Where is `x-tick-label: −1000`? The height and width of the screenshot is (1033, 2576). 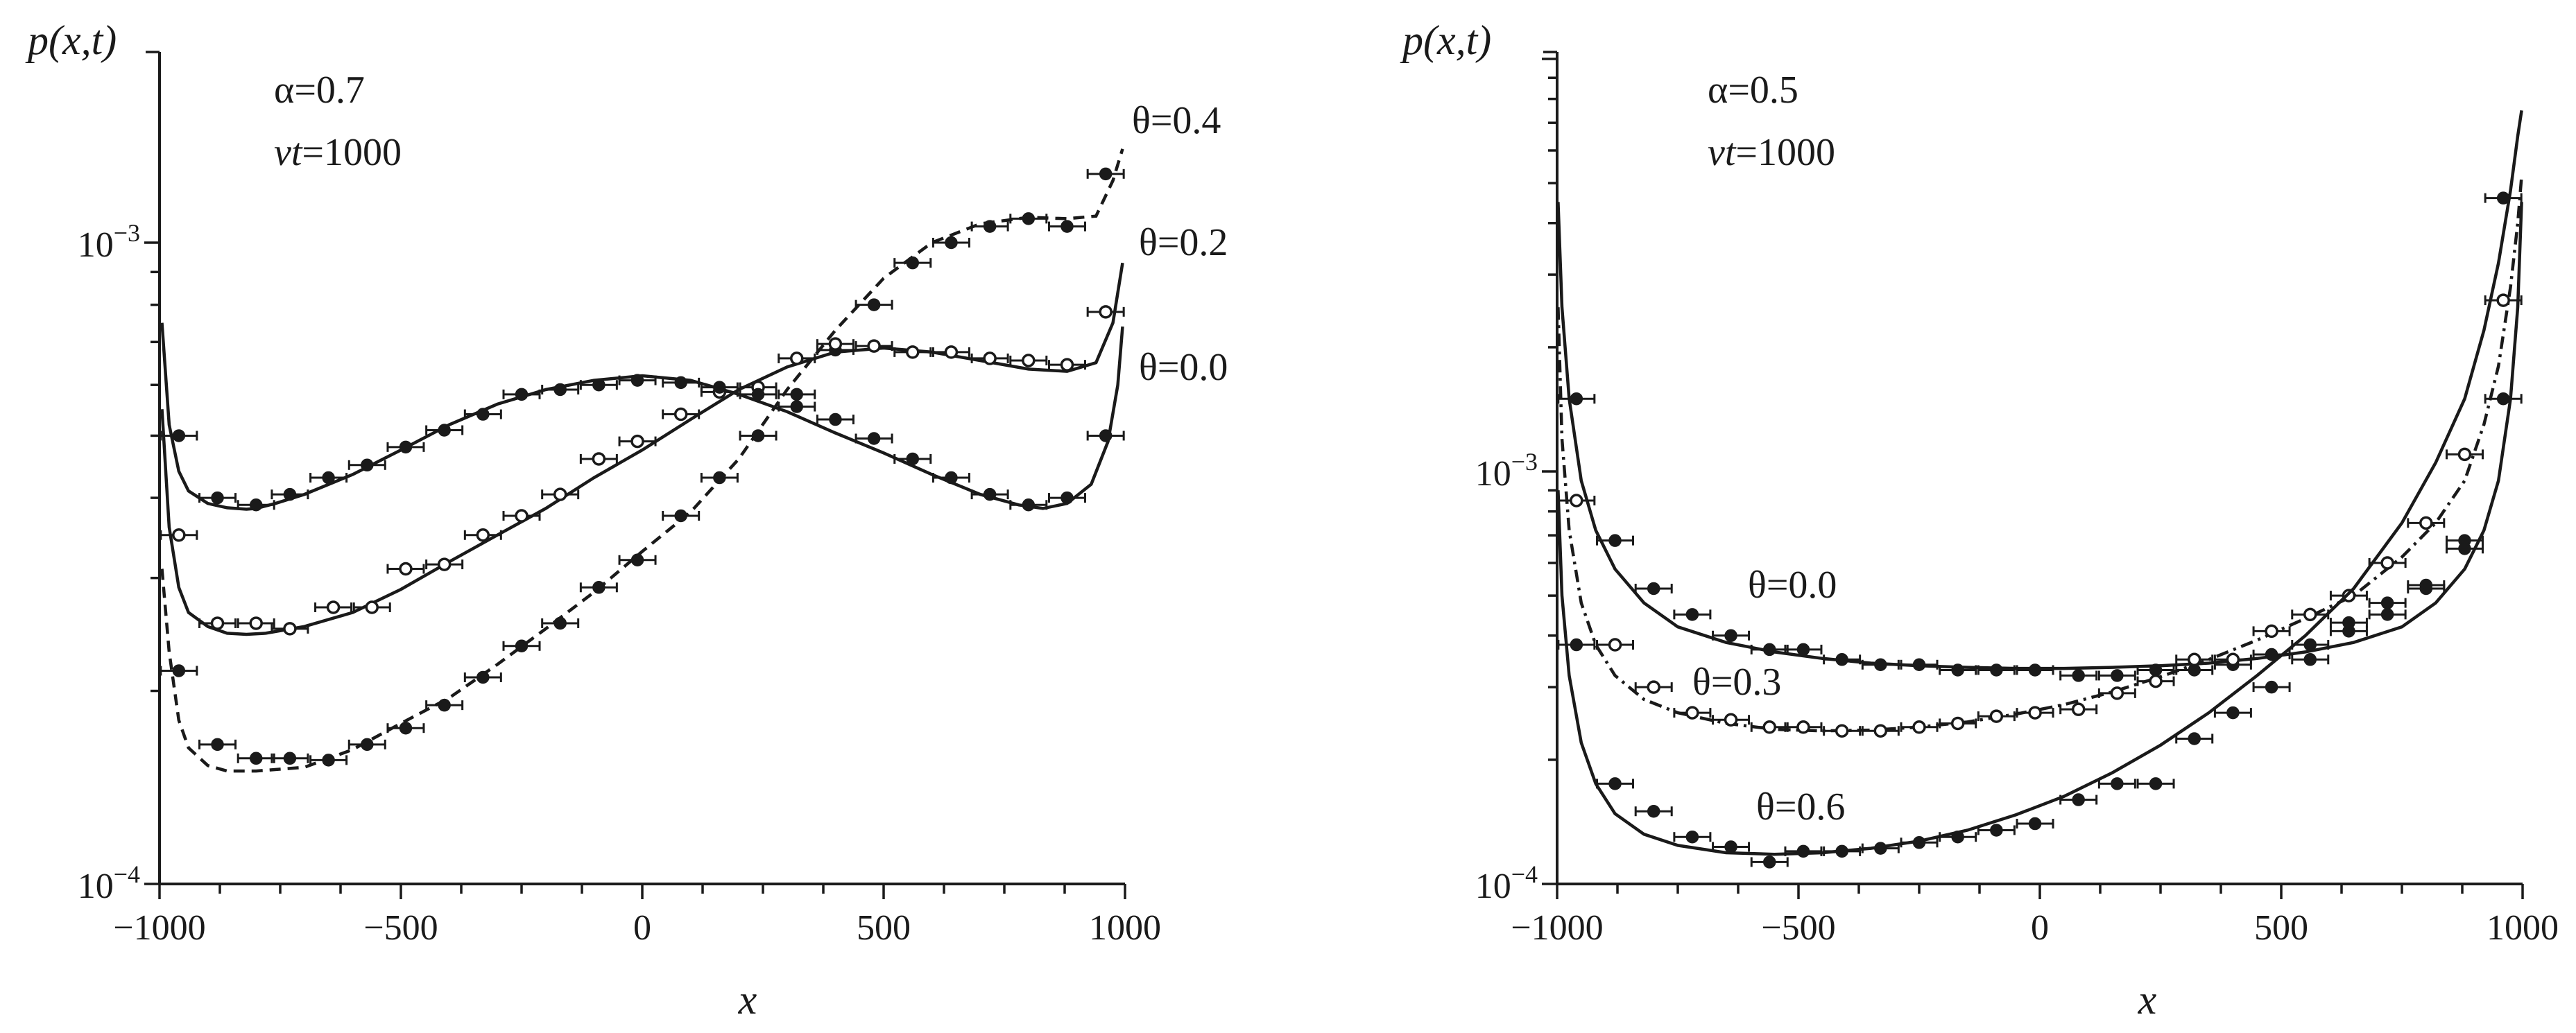 x-tick-label: −1000 is located at coordinates (1557, 928).